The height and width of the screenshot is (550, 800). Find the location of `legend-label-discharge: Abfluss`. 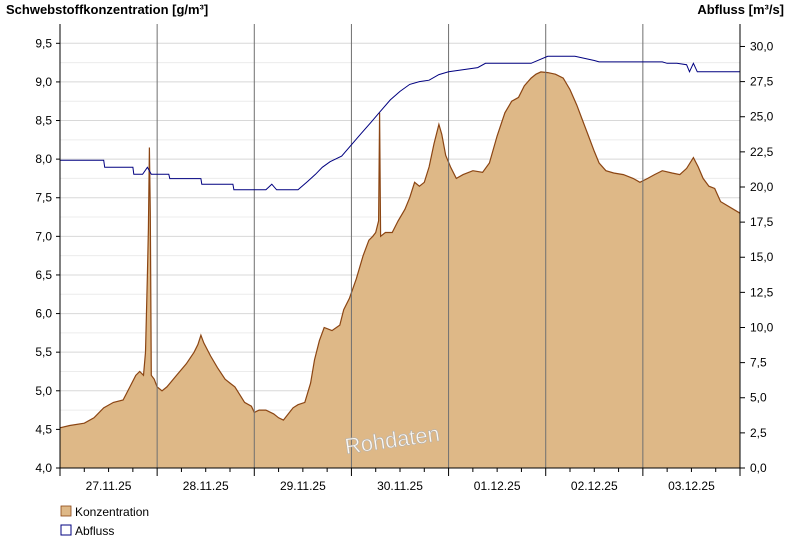

legend-label-discharge: Abfluss is located at coordinates (94, 531).